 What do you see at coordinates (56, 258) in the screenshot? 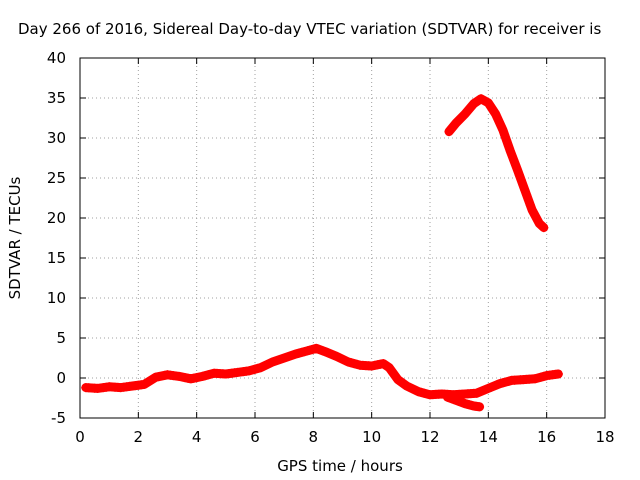
I see `y-tick-label: 15` at bounding box center [56, 258].